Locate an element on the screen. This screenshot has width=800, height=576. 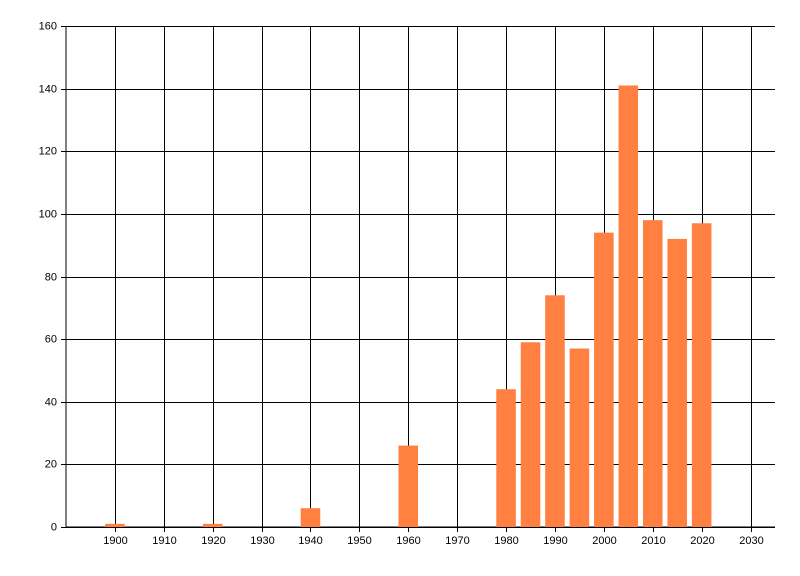
x-tick-label: 2030 is located at coordinates (751, 541).